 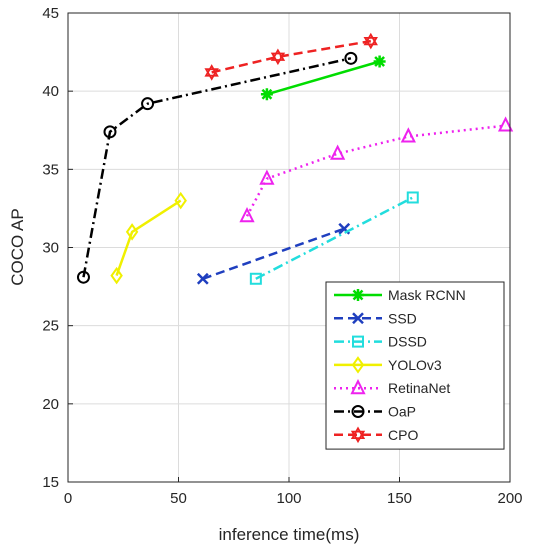 I want to click on legend-item-mask-rcnn: Mask RCNN, so click(x=400, y=295).